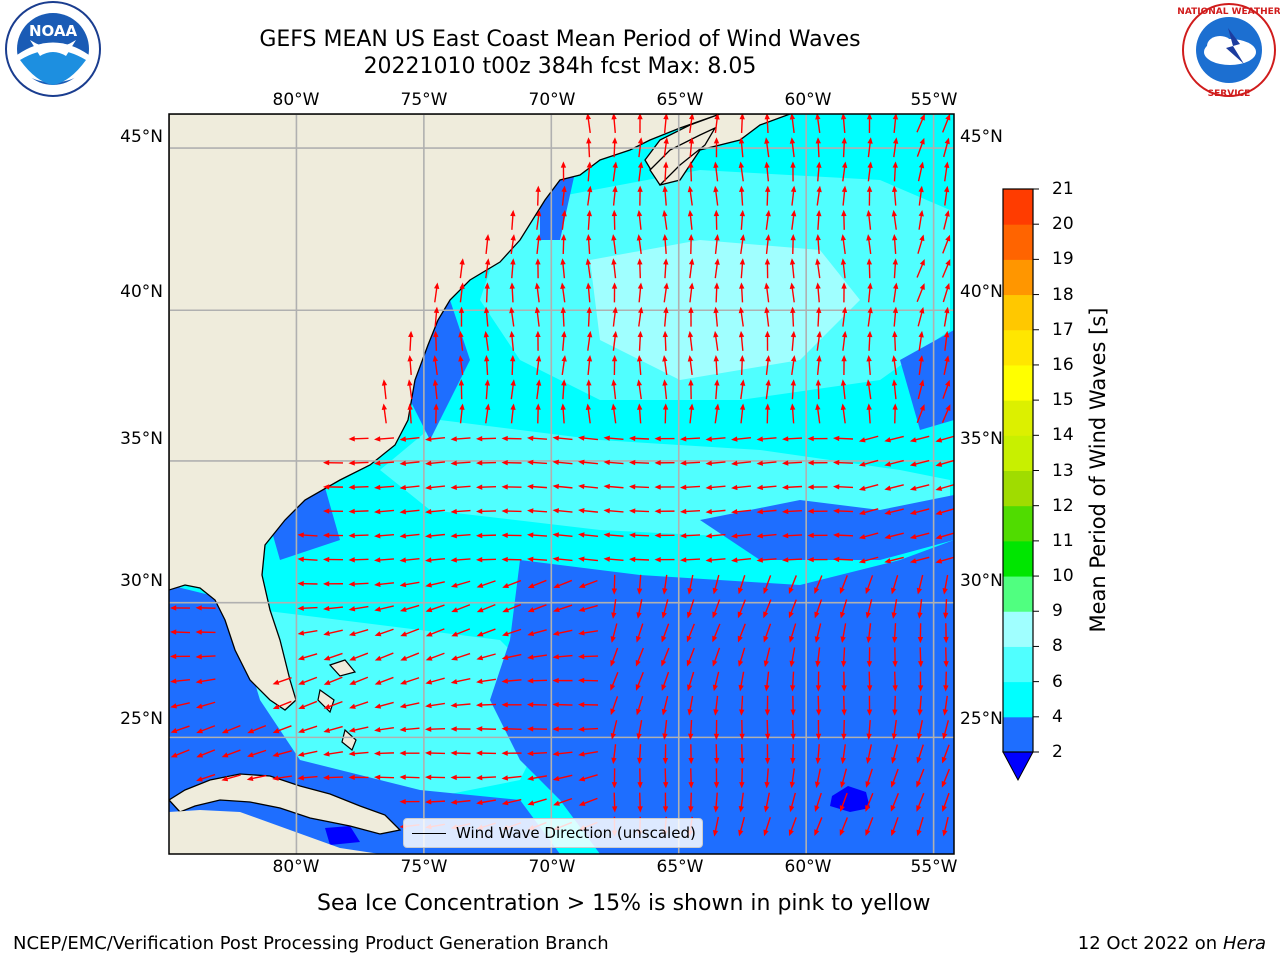 This screenshot has height=960, width=1280. Describe the element at coordinates (1063, 540) in the screenshot. I see `colorbar-tick-label: 11` at that location.